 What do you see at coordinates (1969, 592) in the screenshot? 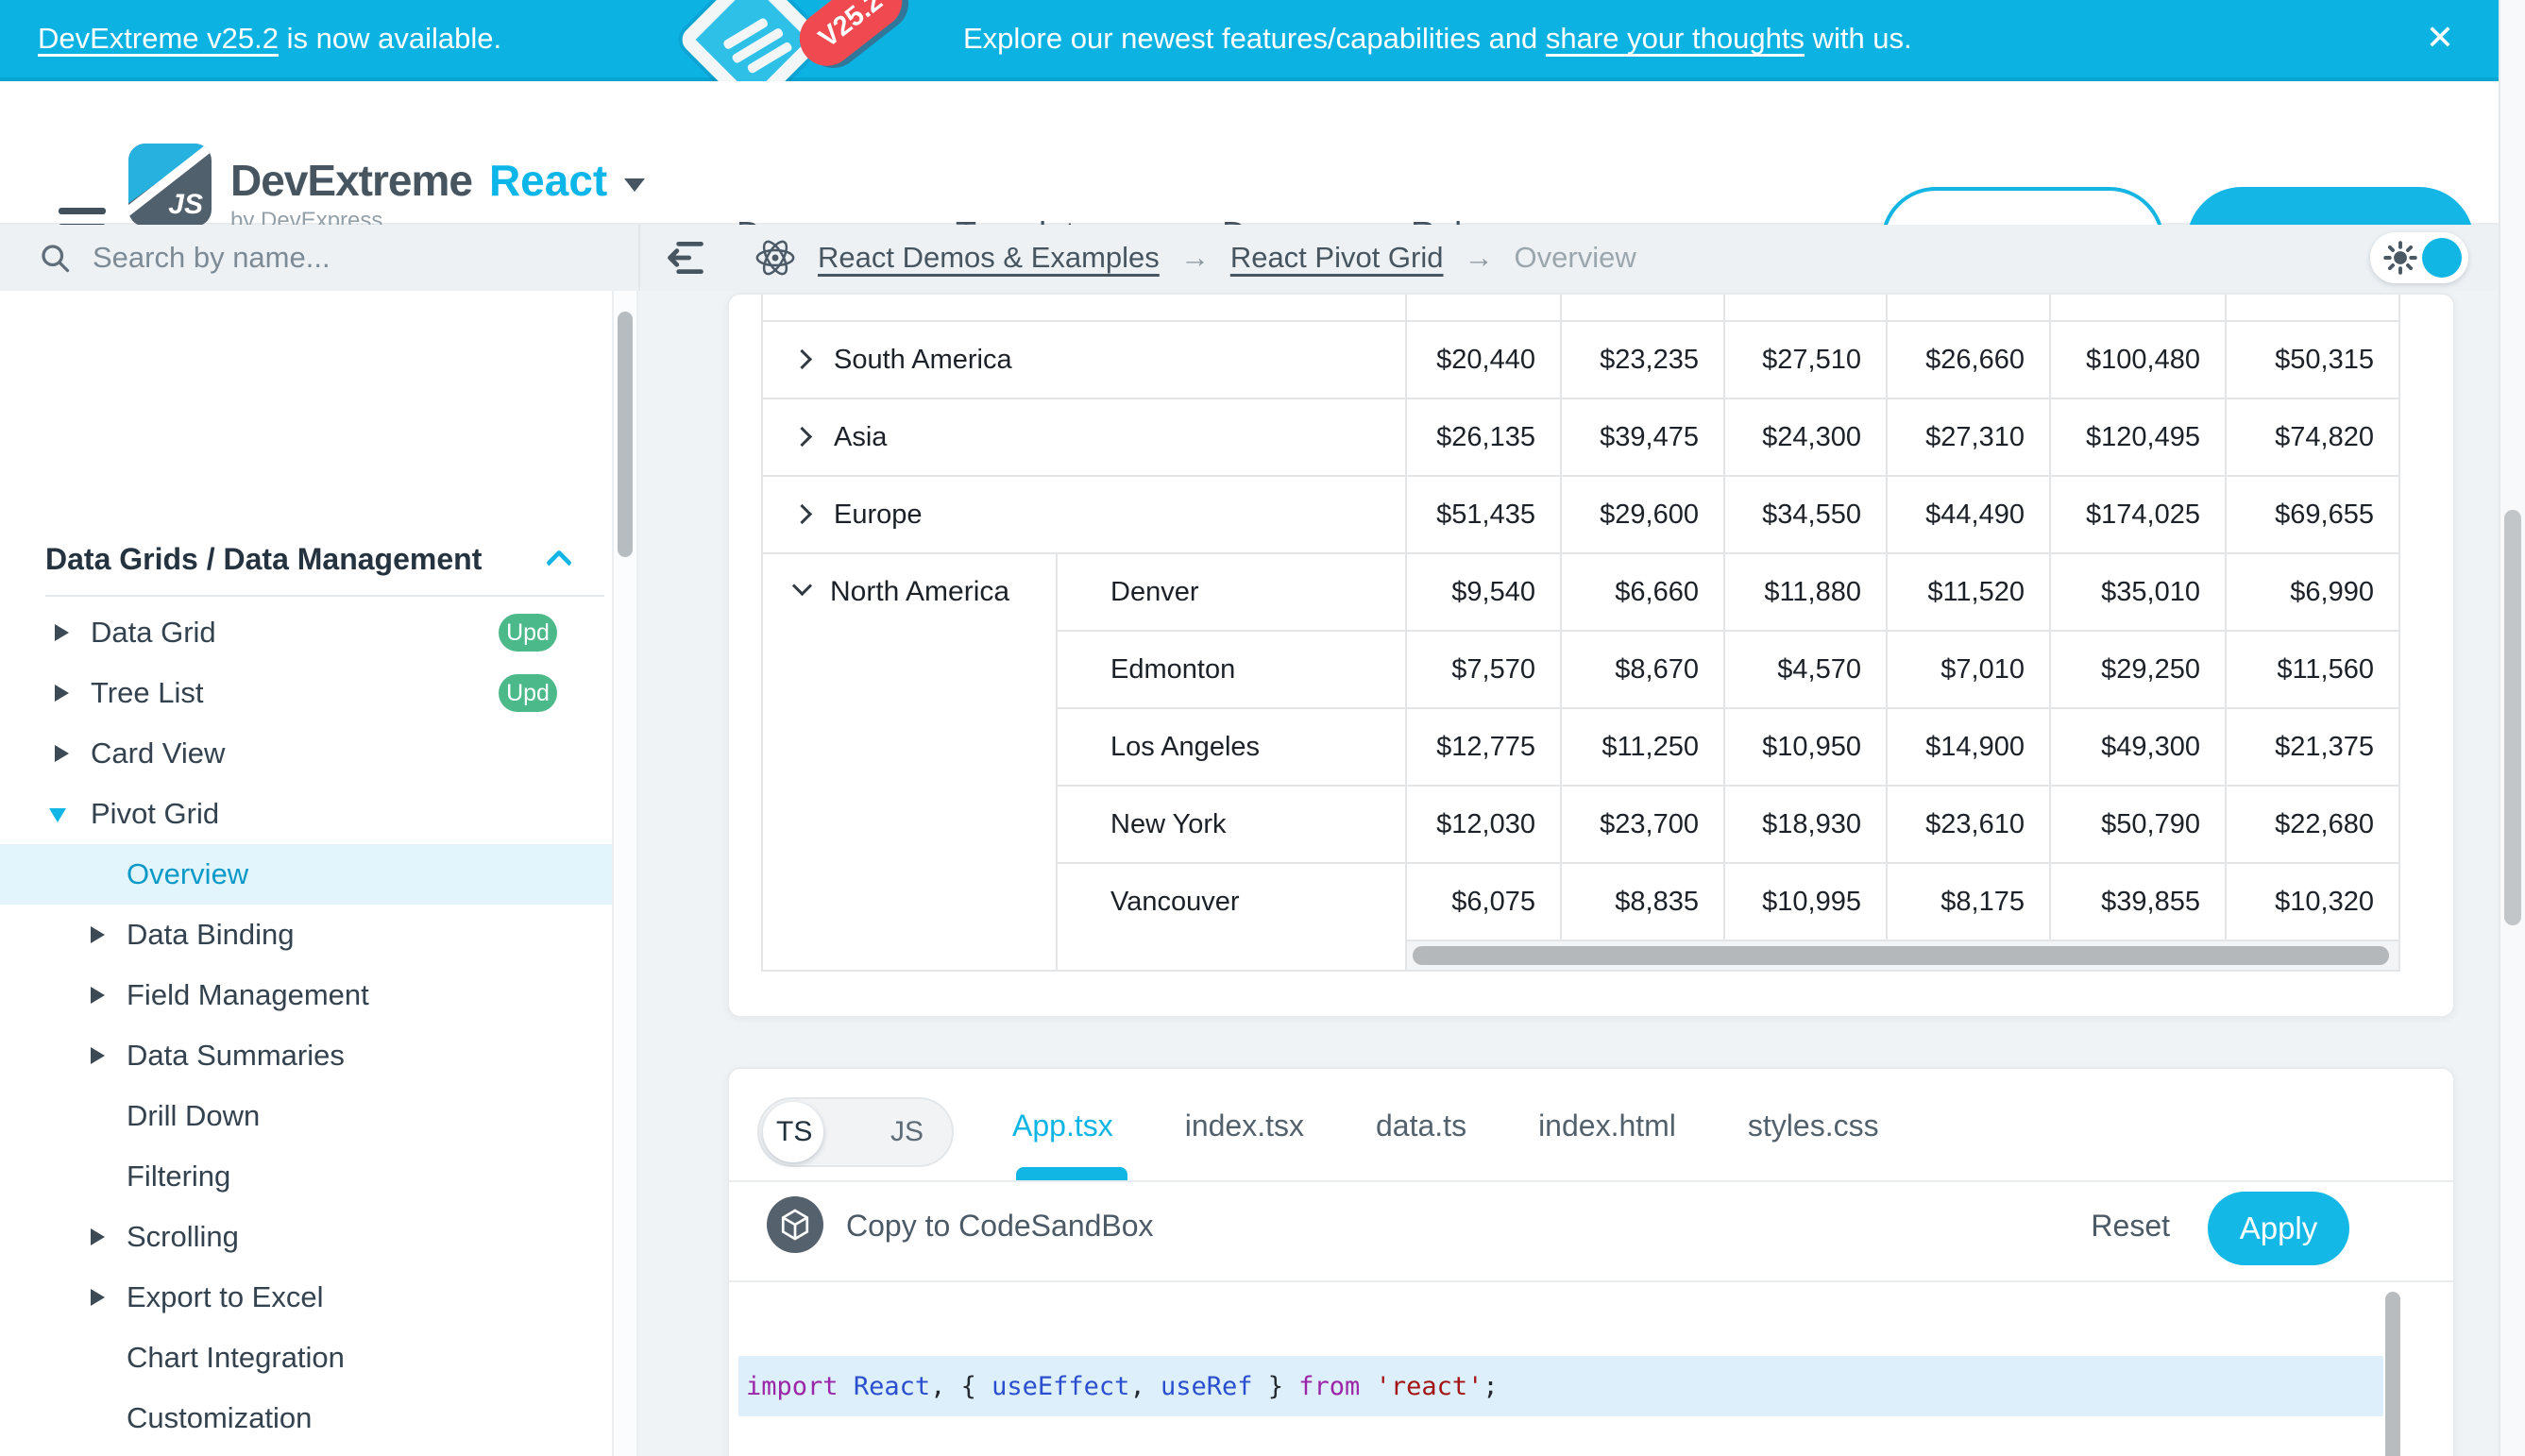
I see `cell: $11,520` at bounding box center [1969, 592].